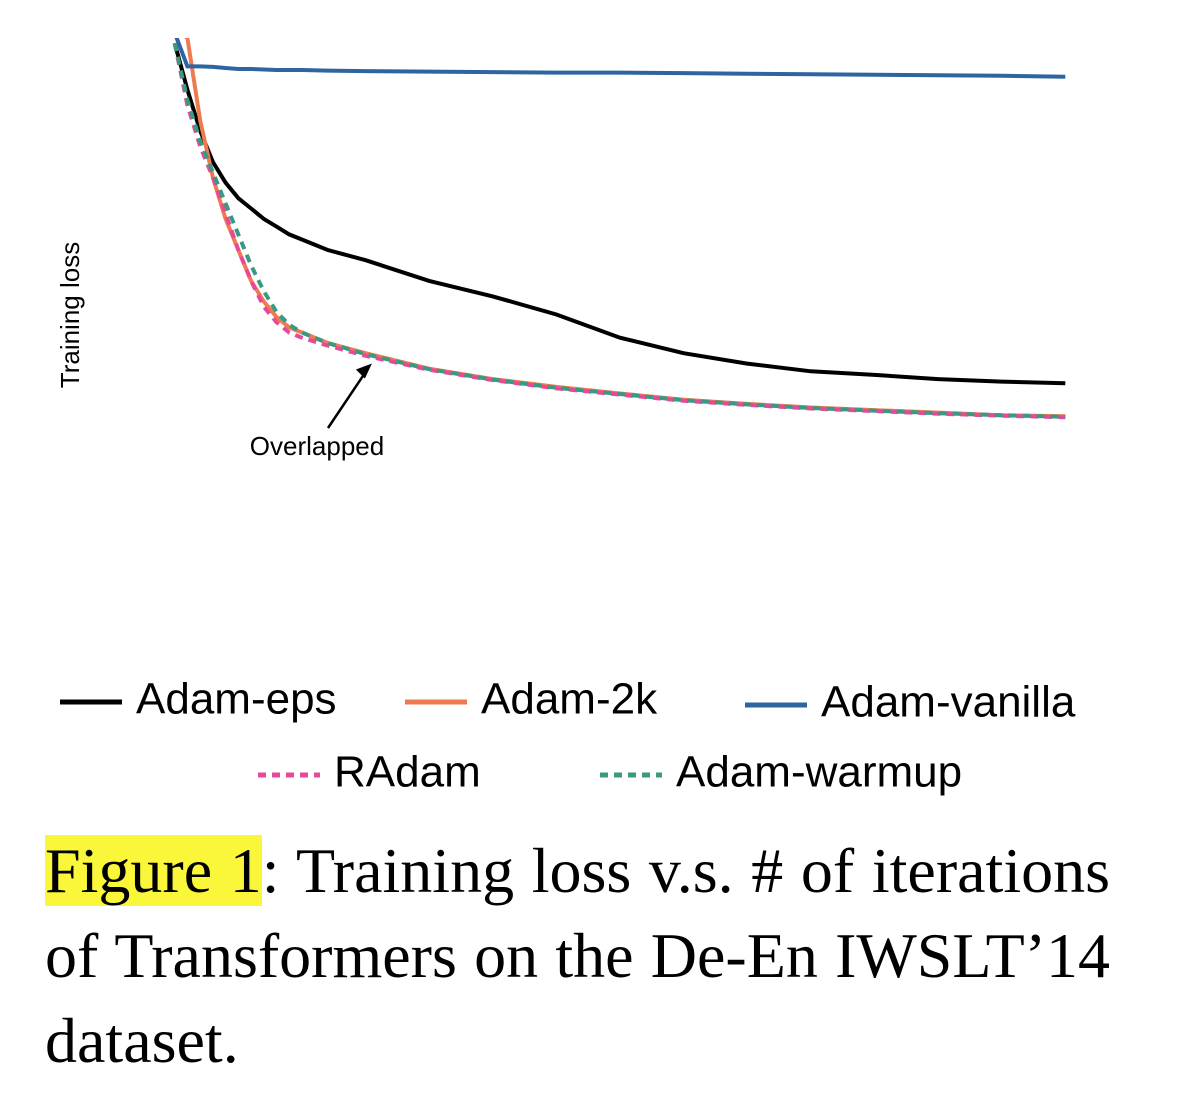 This screenshot has width=1188, height=1102. I want to click on annotation-arrow, so click(346, 399).